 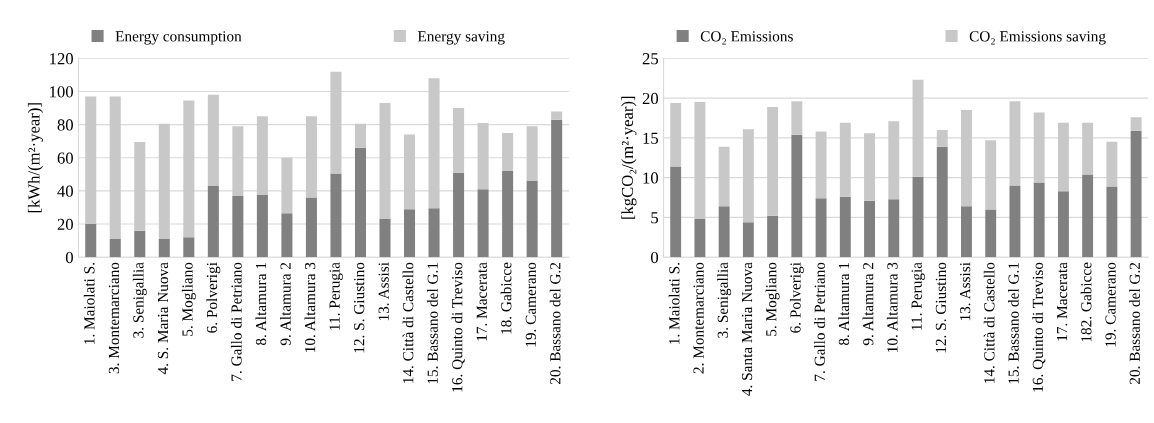 I want to click on y-tick-label: 100, so click(x=61, y=92).